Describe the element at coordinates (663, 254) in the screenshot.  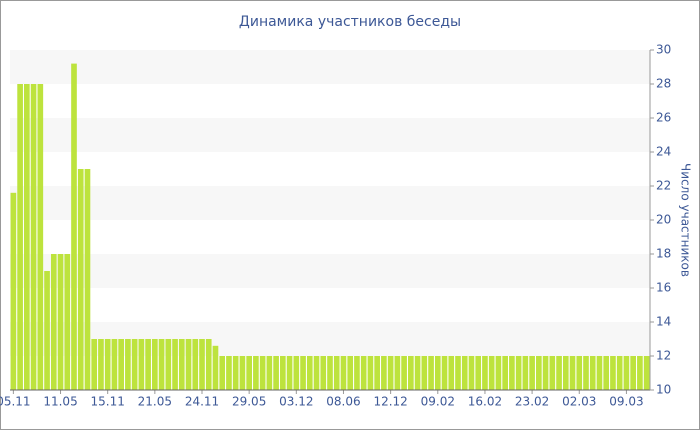
I see `y-tick-label: 18` at that location.